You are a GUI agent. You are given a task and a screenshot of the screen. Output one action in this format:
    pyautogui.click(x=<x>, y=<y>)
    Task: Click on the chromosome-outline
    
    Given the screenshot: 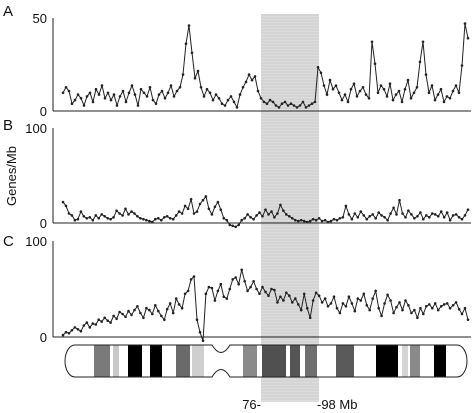 What is the action you would take?
    pyautogui.click(x=266, y=361)
    